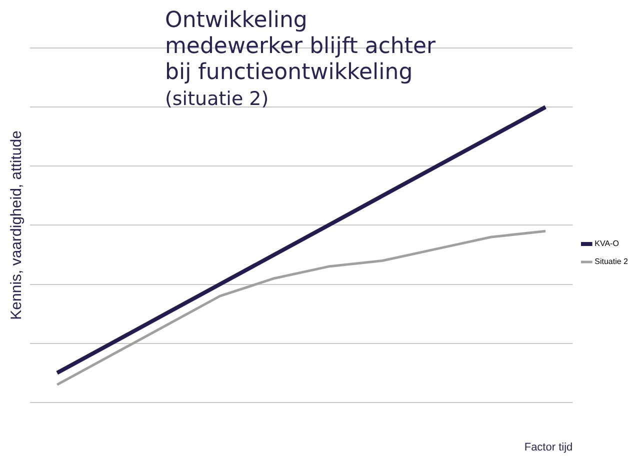  Describe the element at coordinates (300, 46) in the screenshot. I see `chart-title: Ontwikkeling medewerker blijft achter bij functieontwikkeling` at that location.